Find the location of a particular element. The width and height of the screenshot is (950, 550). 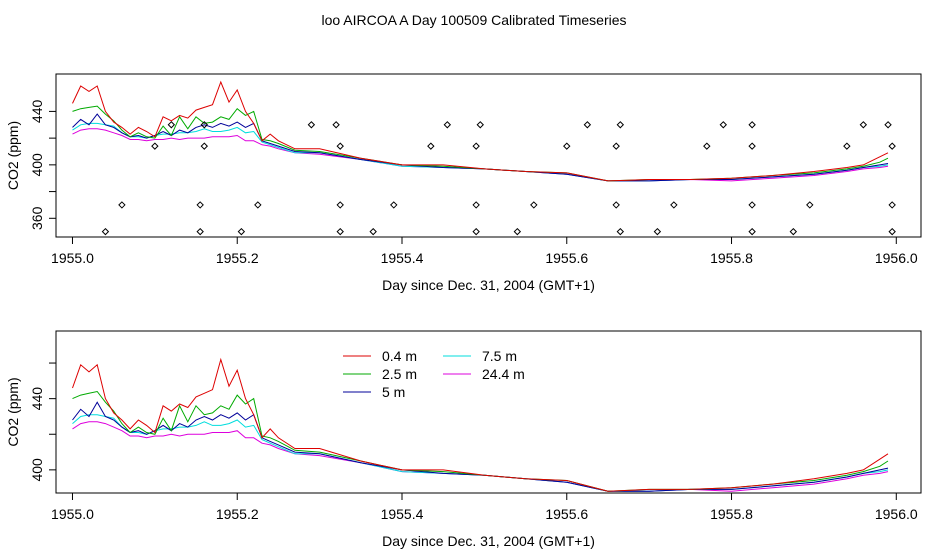

legend-label: 0.4 m is located at coordinates (399, 356).